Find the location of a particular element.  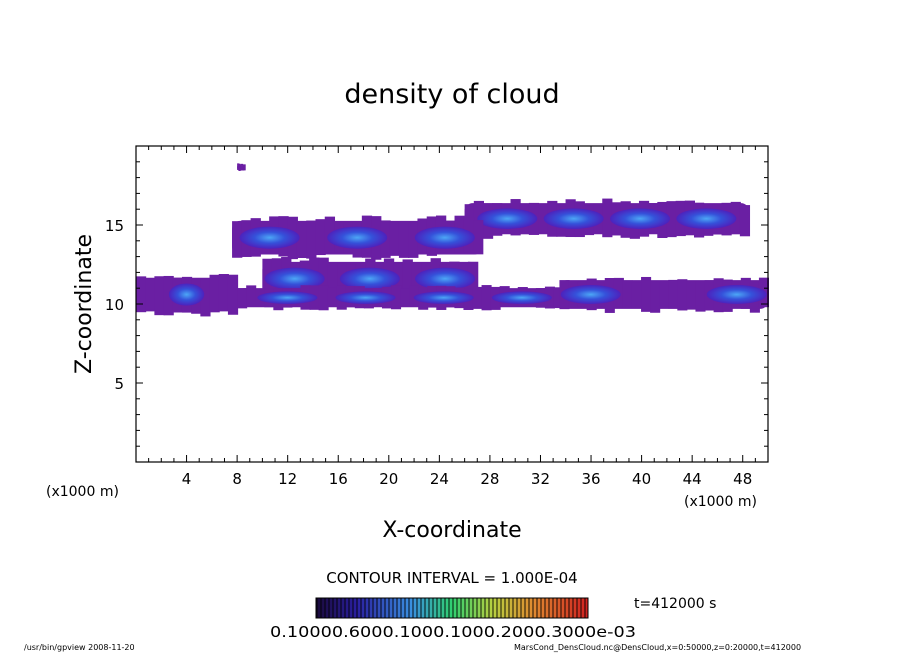

x-tick-label: 8 is located at coordinates (237, 479).